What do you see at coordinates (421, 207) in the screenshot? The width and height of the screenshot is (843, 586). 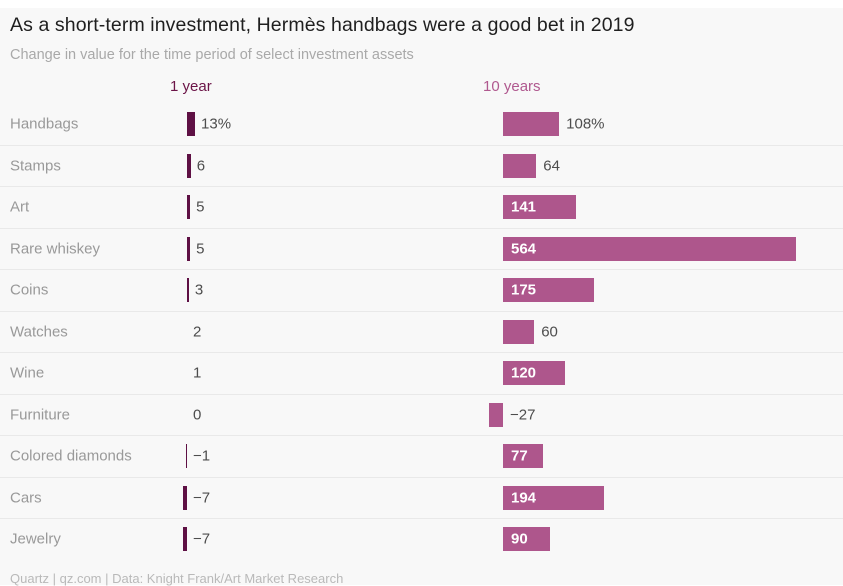 I see `chart-row: Art 5 141` at bounding box center [421, 207].